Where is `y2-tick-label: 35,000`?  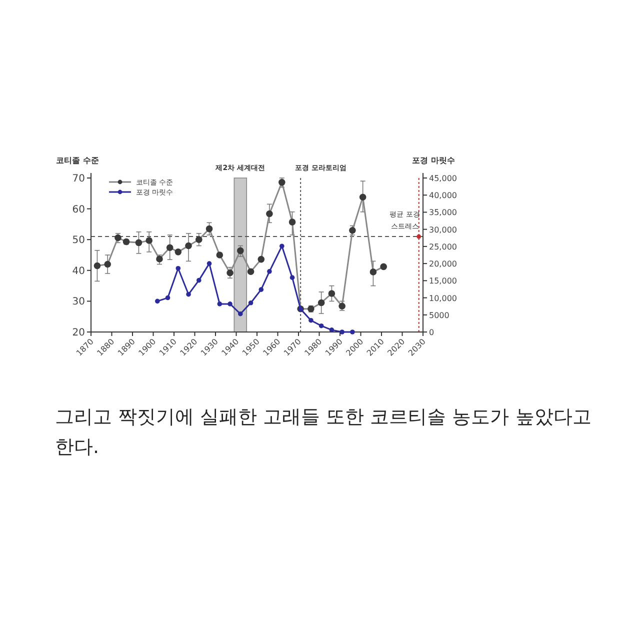
y2-tick-label: 35,000 is located at coordinates (443, 213).